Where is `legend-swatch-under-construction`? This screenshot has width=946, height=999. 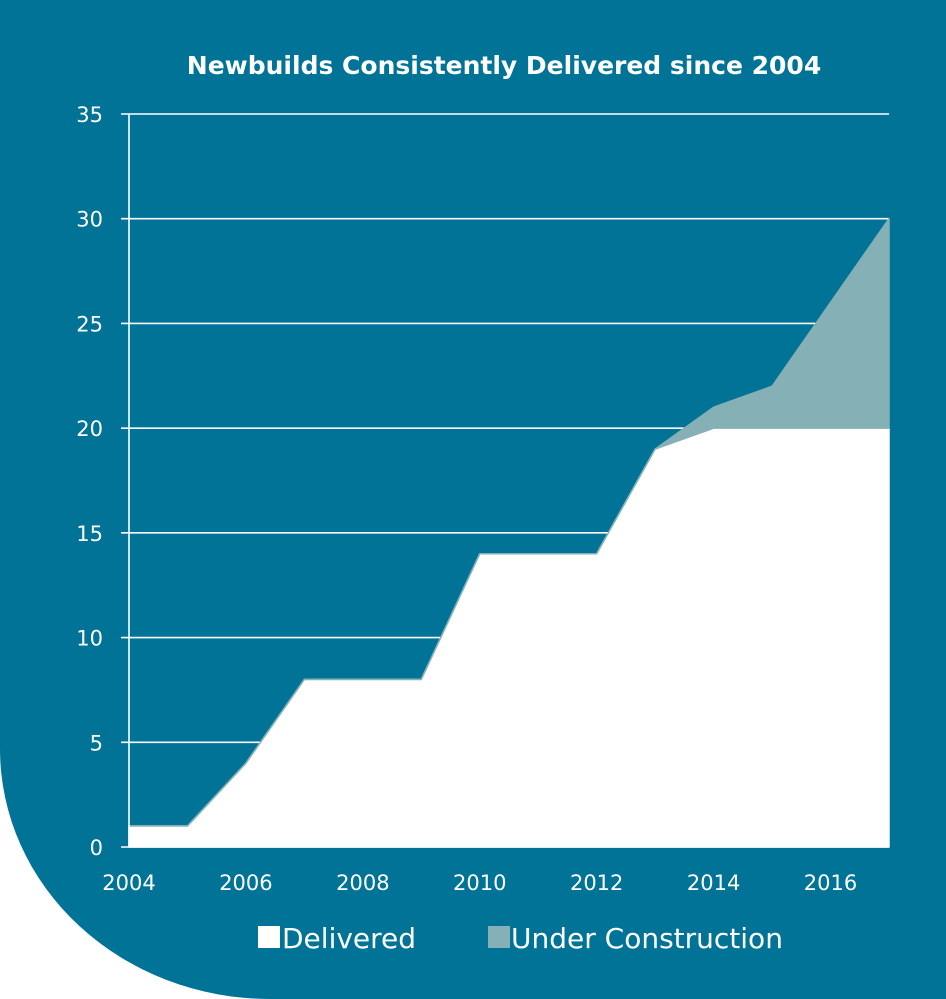
legend-swatch-under-construction is located at coordinates (499, 937).